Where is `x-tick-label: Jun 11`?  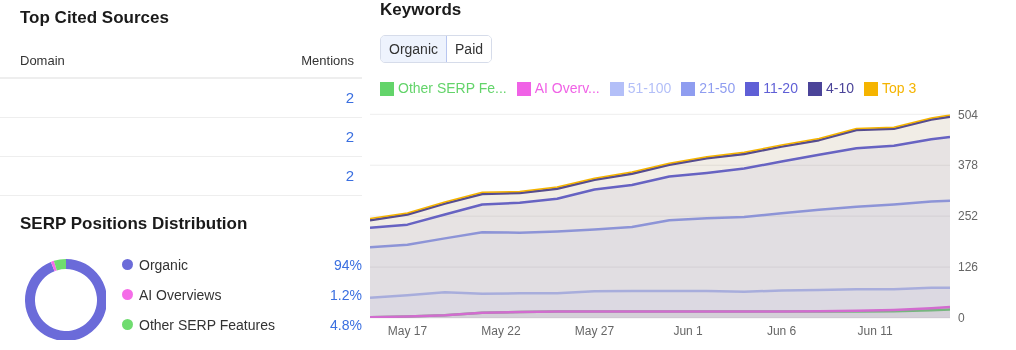
x-tick-label: Jun 11 is located at coordinates (875, 330).